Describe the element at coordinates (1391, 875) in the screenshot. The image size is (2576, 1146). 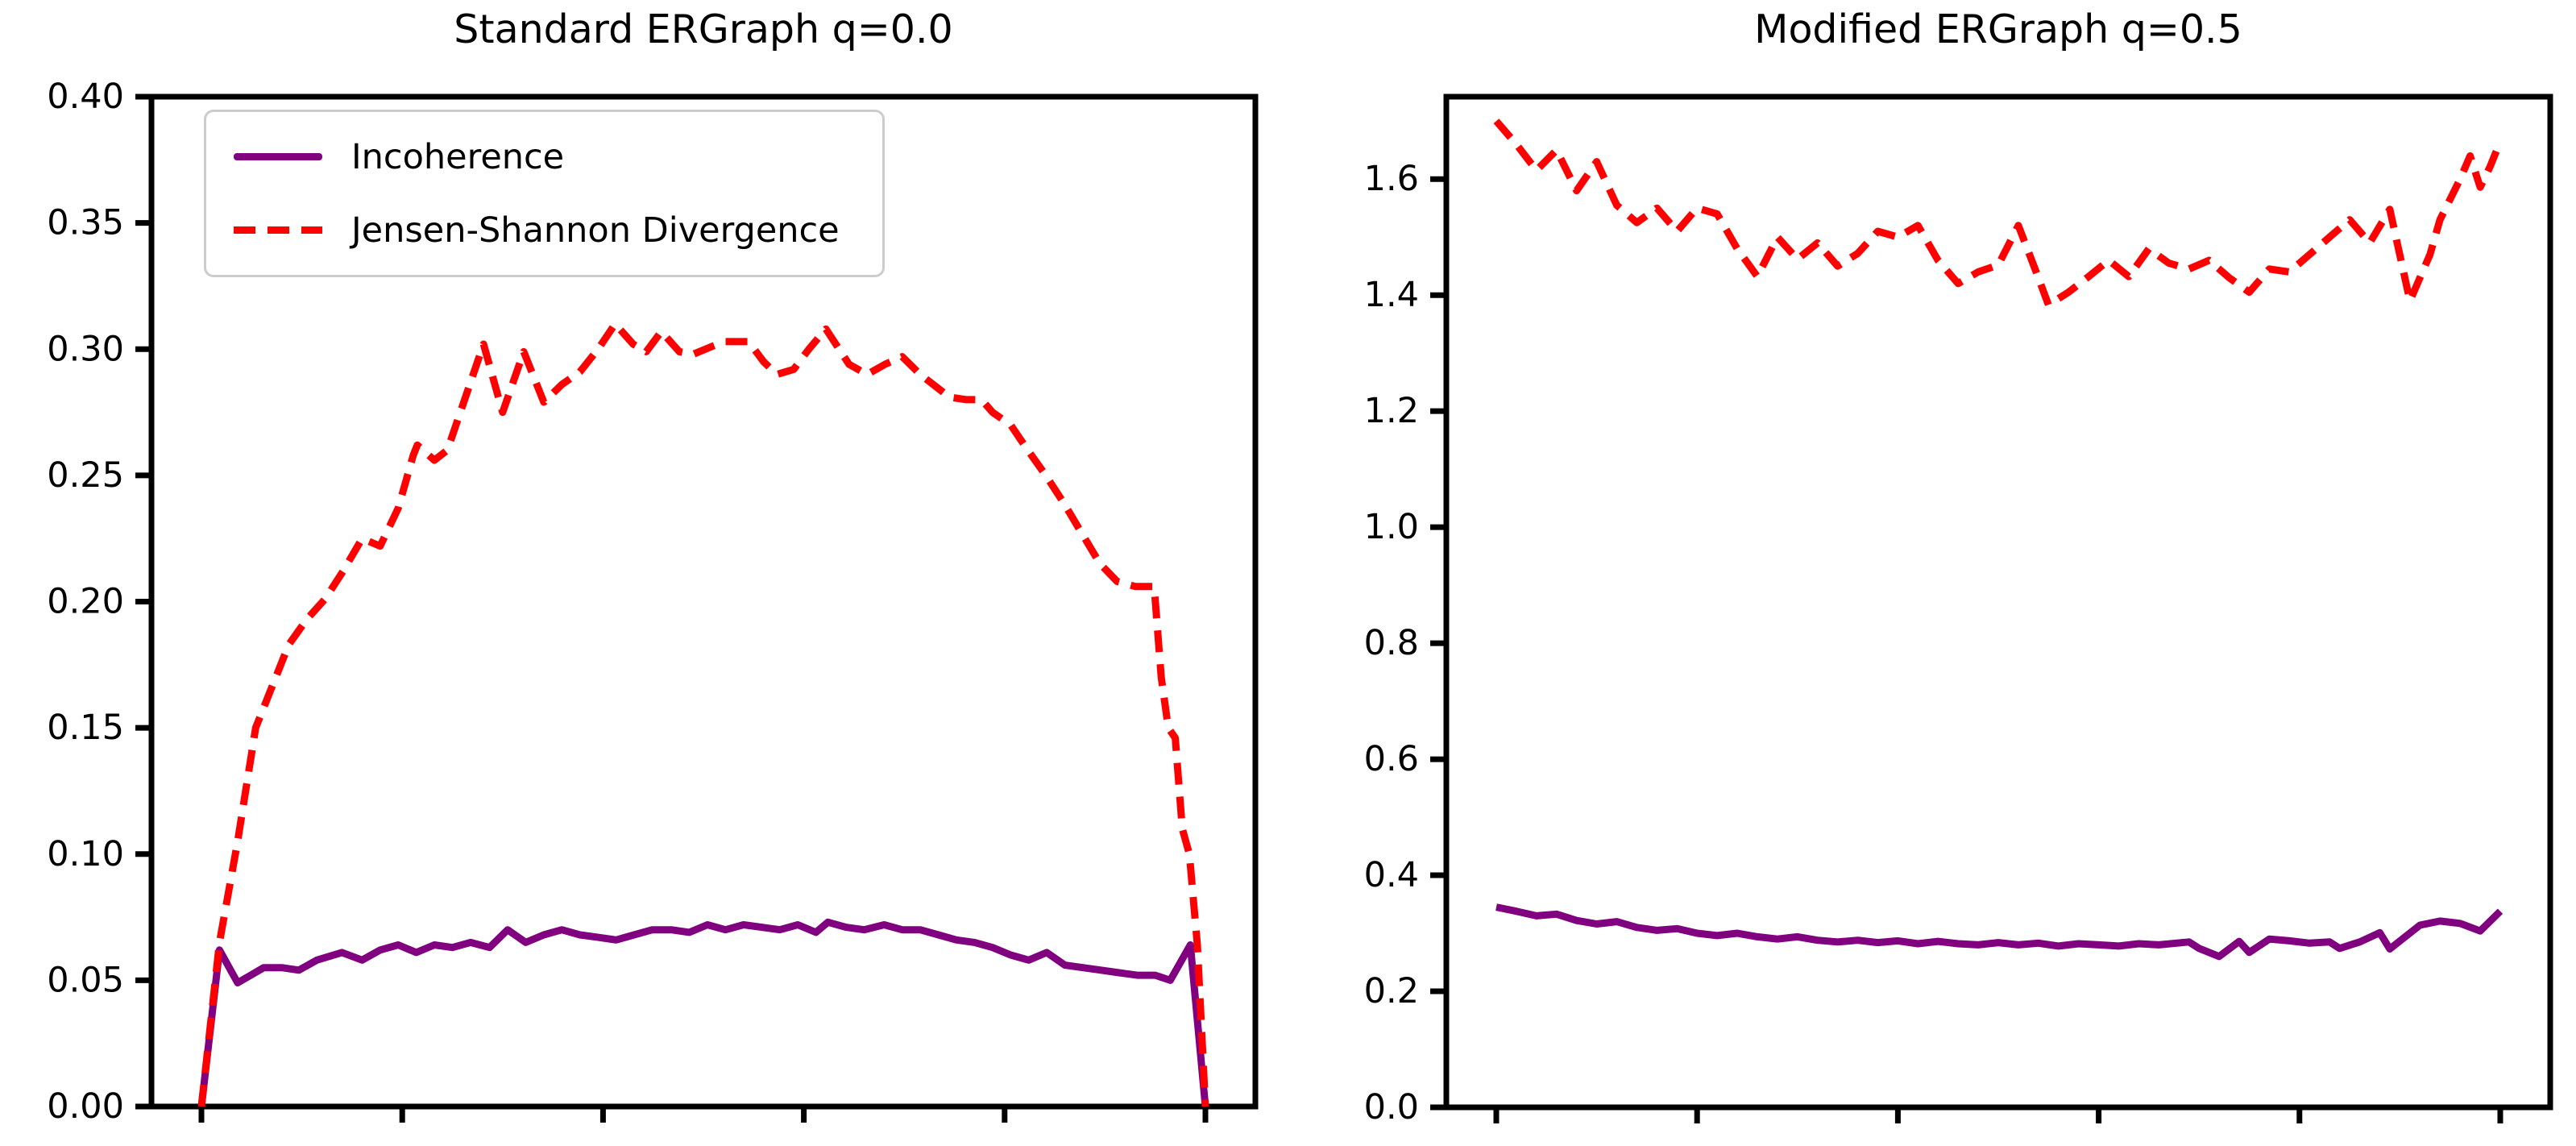
I see `y-tick-label: 0.4` at that location.